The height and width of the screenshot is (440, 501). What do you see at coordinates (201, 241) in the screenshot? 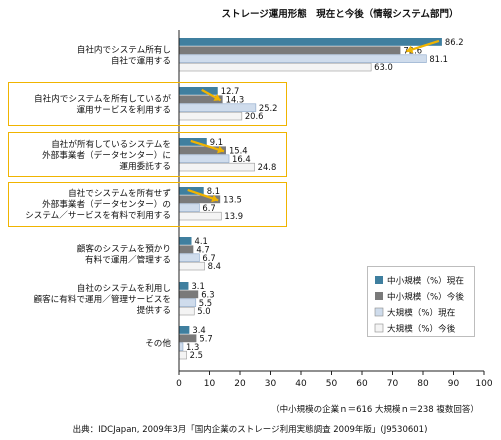
I see `bar-value-label: 4.1` at bounding box center [201, 241].